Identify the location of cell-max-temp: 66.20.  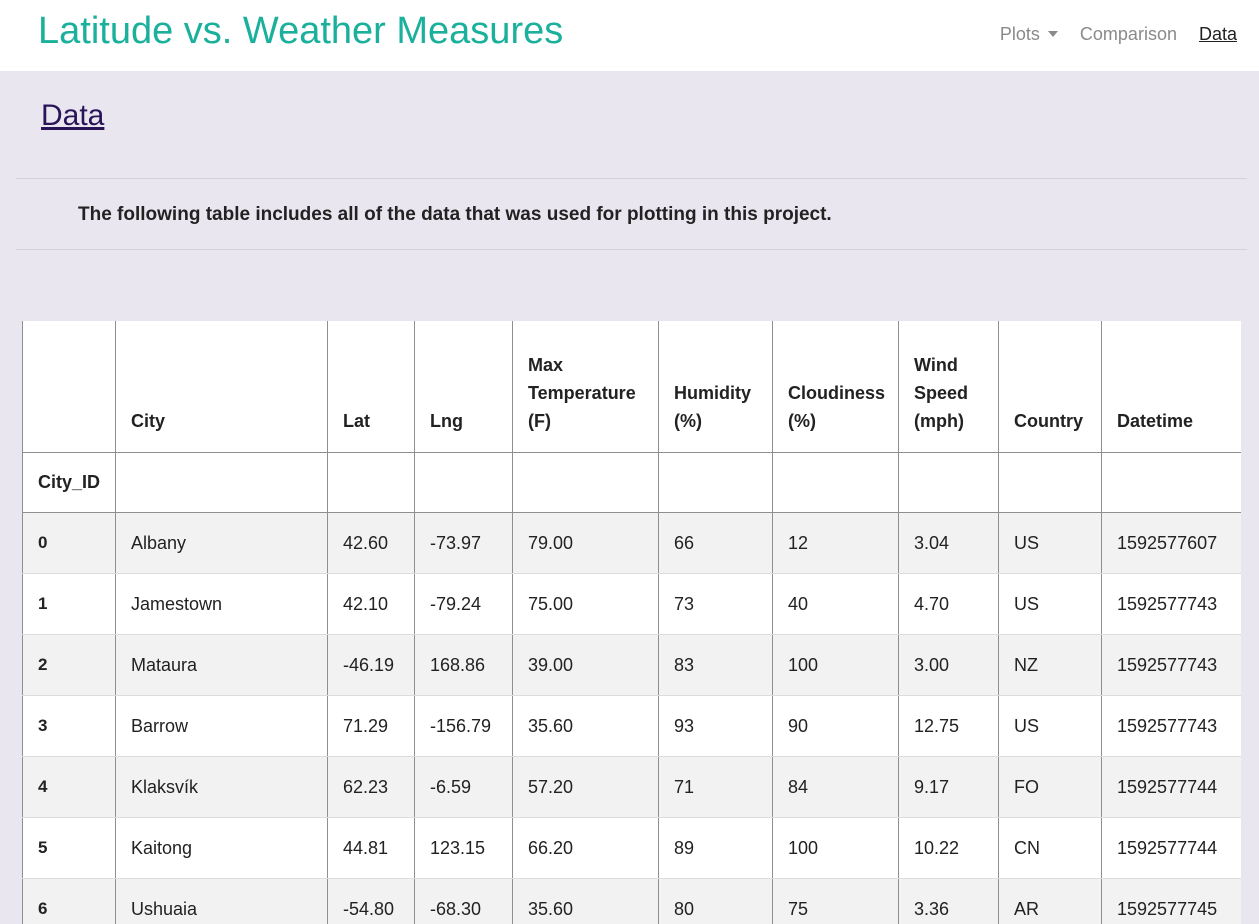
(585, 848).